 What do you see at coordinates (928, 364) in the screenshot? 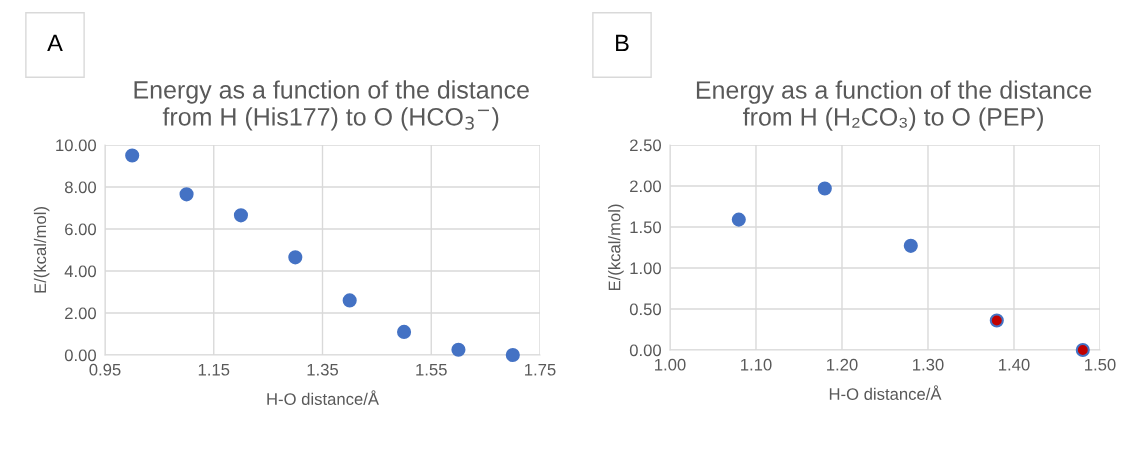
I see `x-tick-label: 1.30` at bounding box center [928, 364].